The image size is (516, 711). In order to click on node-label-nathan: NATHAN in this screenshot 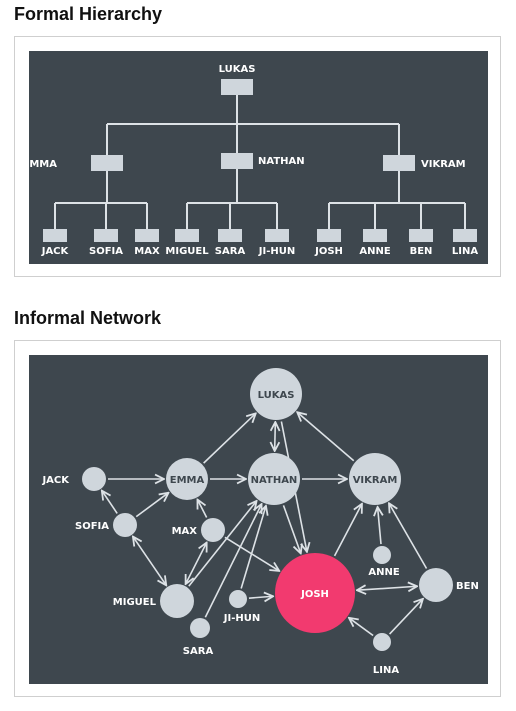, I will do `click(274, 480)`.